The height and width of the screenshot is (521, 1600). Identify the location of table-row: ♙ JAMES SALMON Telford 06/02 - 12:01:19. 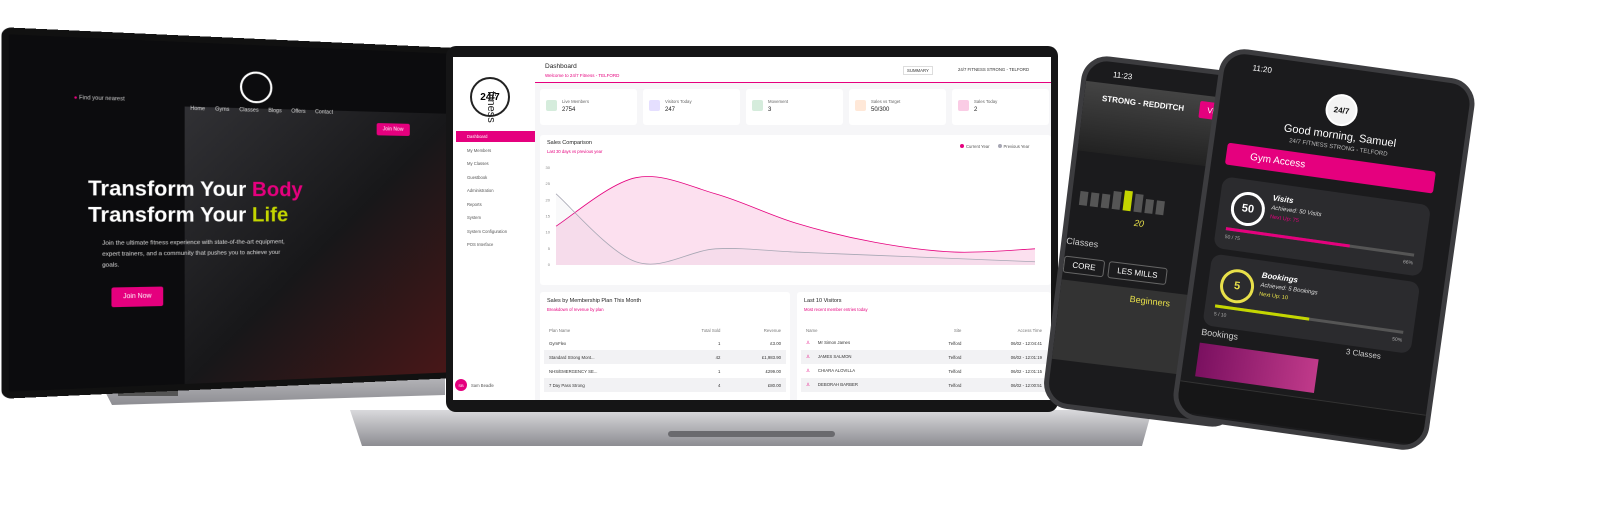
(924, 357).